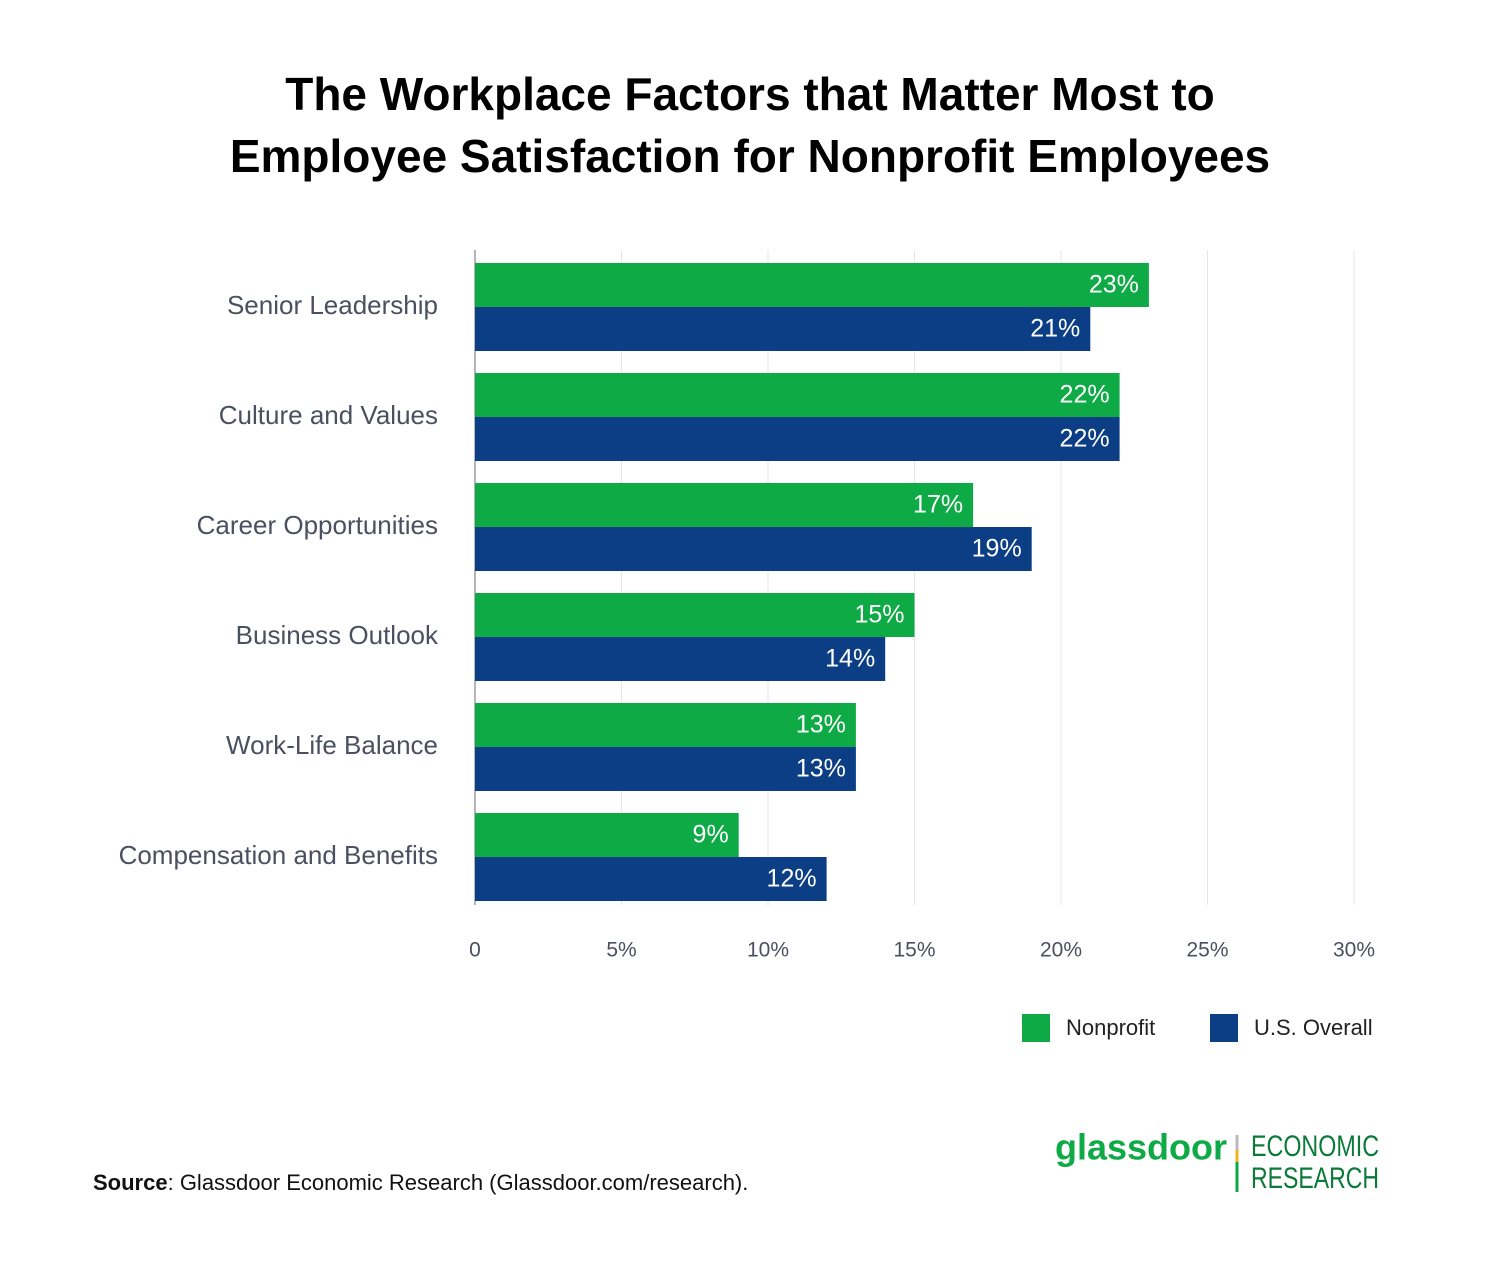 Image resolution: width=1500 pixels, height=1284 pixels. Describe the element at coordinates (1061, 950) in the screenshot. I see `x-tick-label: 20%` at that location.